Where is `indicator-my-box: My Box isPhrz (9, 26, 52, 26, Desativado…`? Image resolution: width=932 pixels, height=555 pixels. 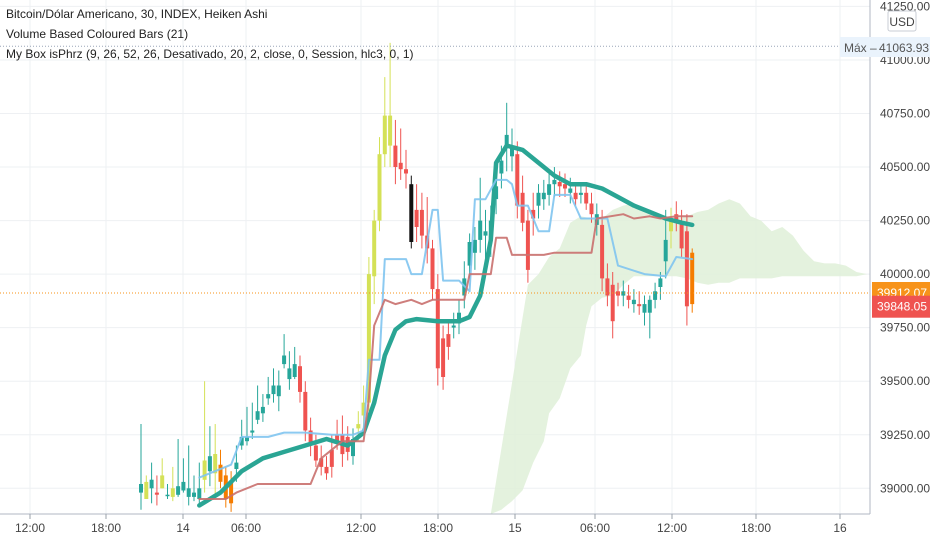
indicator-my-box: My Box isPhrz (9, 26, 52, 26, Desativado… is located at coordinates (210, 54).